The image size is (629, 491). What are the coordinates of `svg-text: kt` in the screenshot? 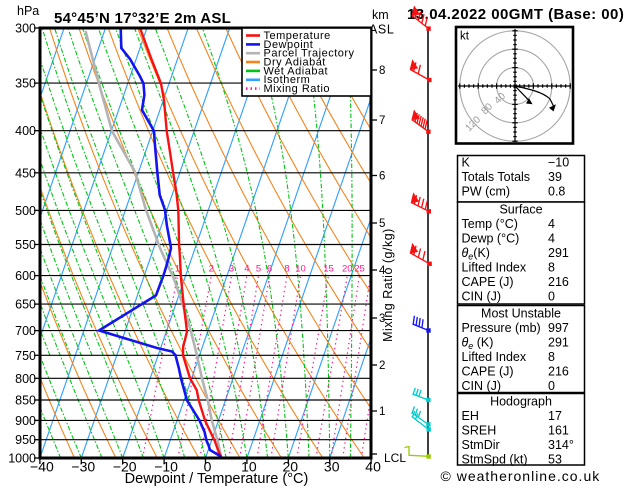 It's located at (465, 37).